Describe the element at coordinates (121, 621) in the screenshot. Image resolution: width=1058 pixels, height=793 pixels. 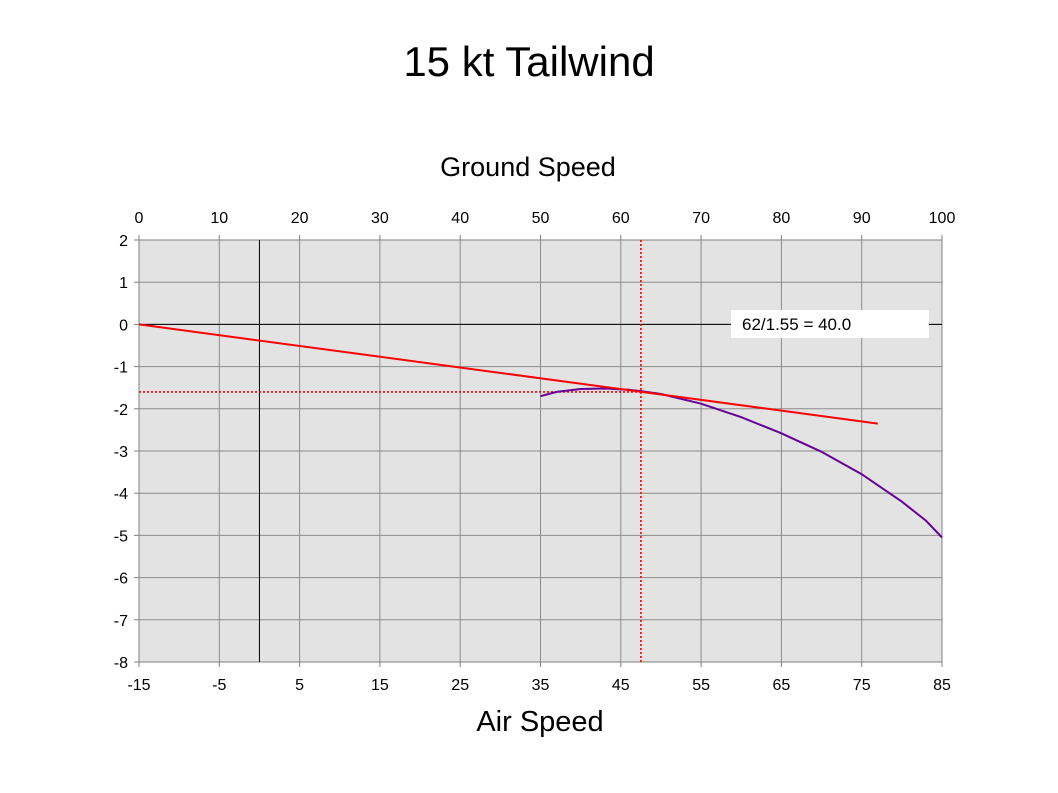
I see `y-tick-label: -7` at that location.